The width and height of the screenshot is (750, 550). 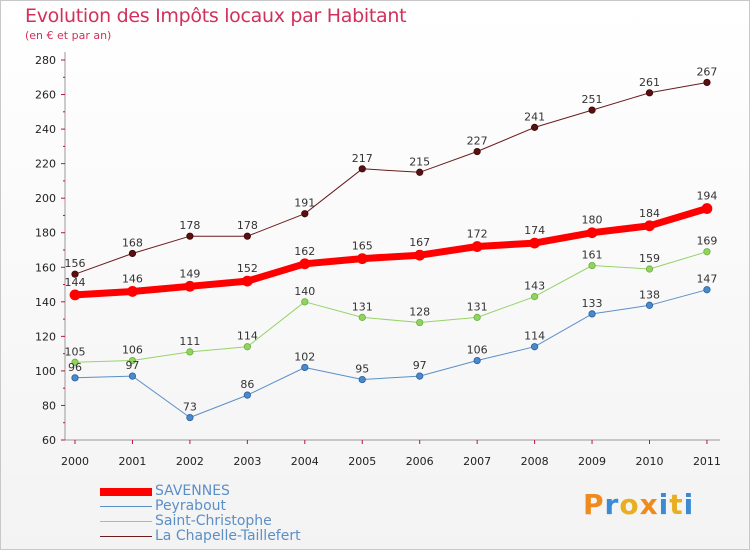 What do you see at coordinates (45, 60) in the screenshot?
I see `y-tick-label: 280` at bounding box center [45, 60].